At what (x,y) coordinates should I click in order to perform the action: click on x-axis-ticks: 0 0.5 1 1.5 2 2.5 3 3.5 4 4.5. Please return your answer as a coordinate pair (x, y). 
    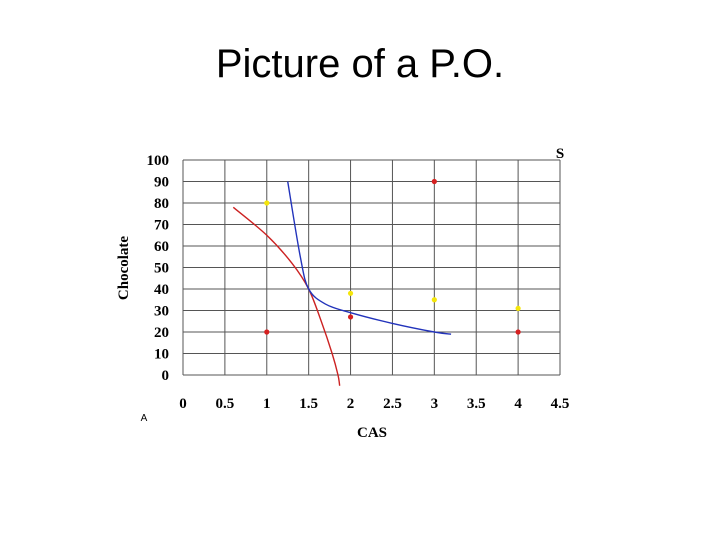
    Looking at the image, I should click on (374, 404).